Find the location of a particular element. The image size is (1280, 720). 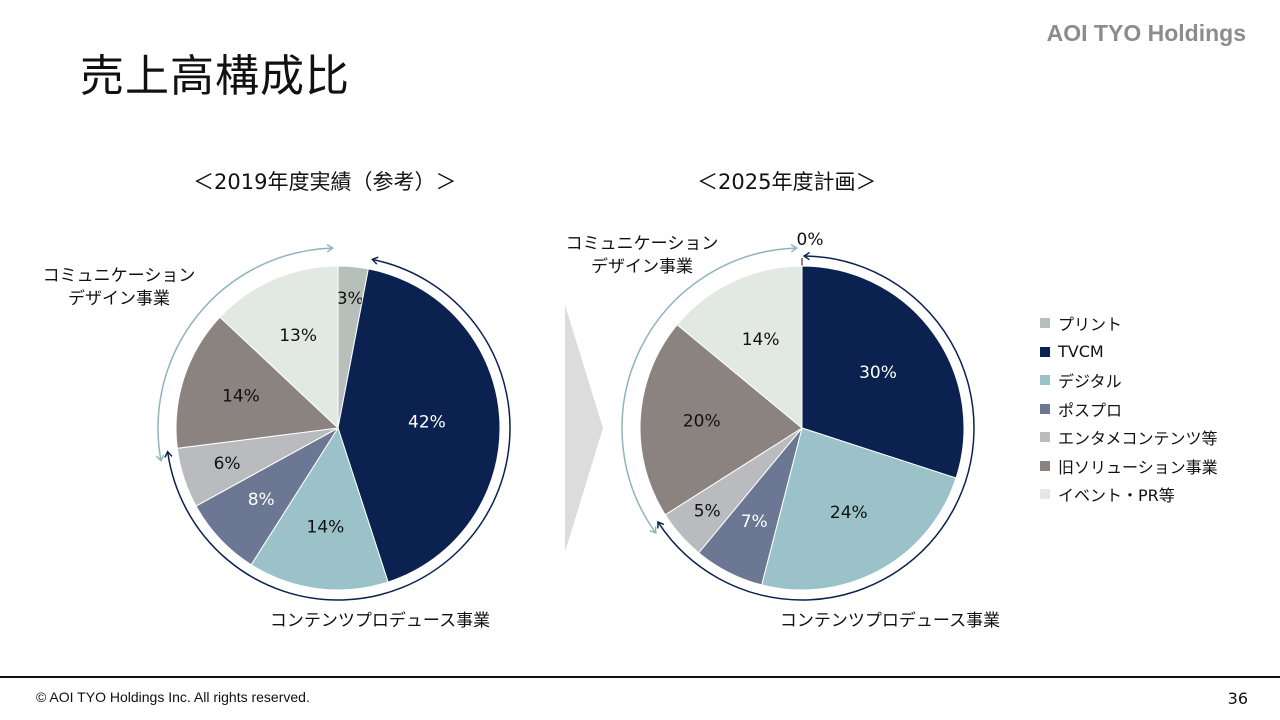

pie-chart-2019: 3% 42% 14% 8% 6% 14% 13% is located at coordinates (338, 428).